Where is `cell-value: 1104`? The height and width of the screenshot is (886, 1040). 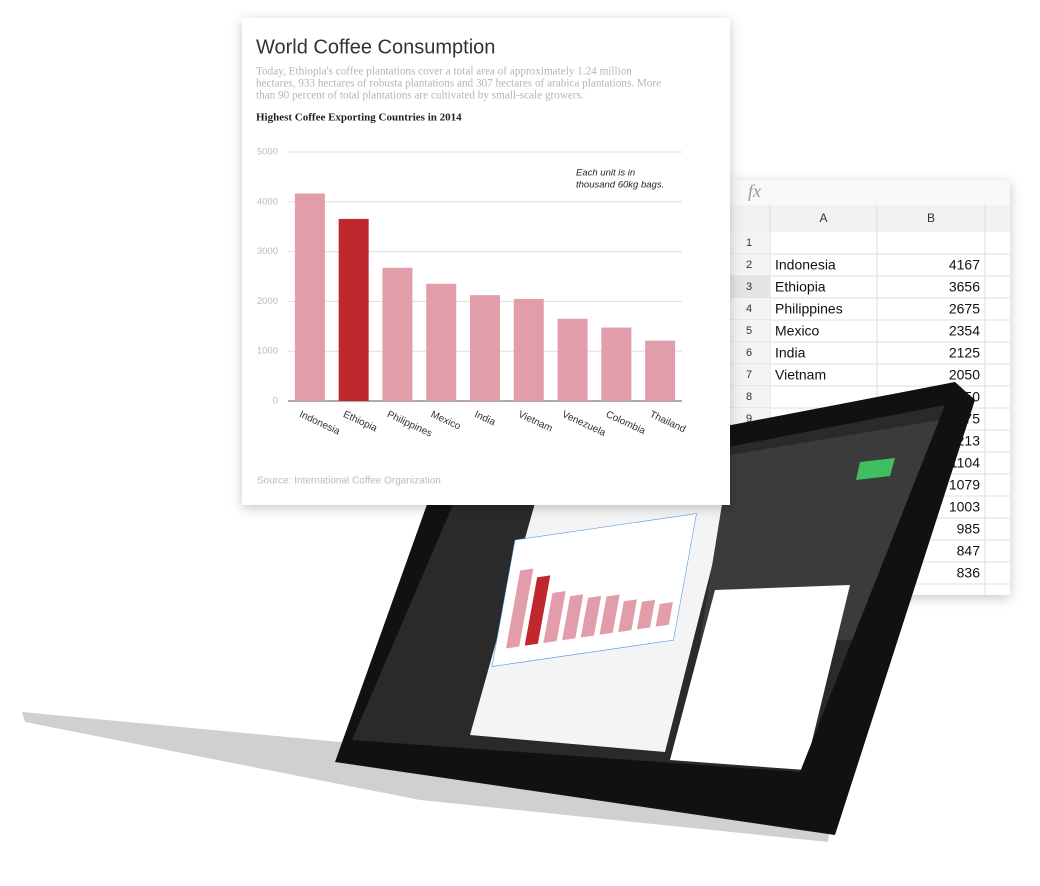 cell-value: 1104 is located at coordinates (965, 463).